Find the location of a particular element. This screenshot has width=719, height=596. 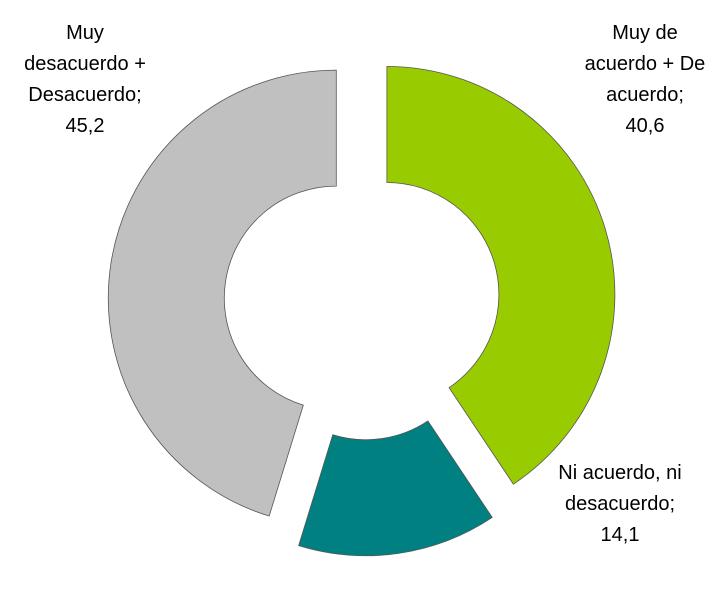

data-label: Ni acuerdo, ni desacuerdo; 14,1 is located at coordinates (620, 504).